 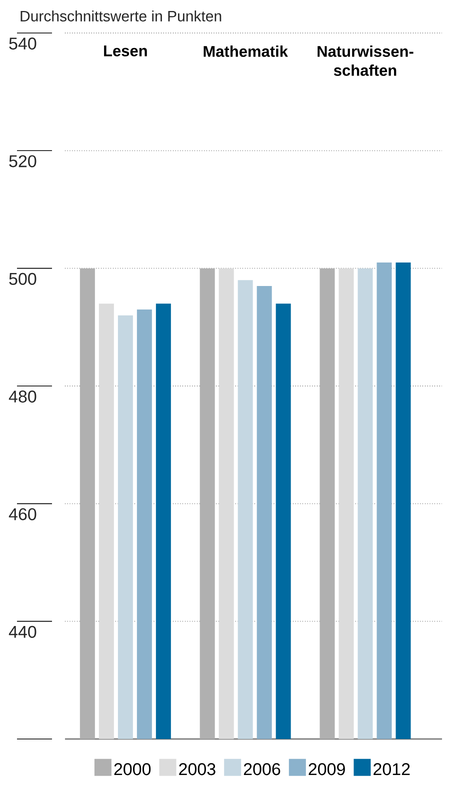 What do you see at coordinates (125, 51) in the screenshot?
I see `x-tick-label: Lesen` at bounding box center [125, 51].